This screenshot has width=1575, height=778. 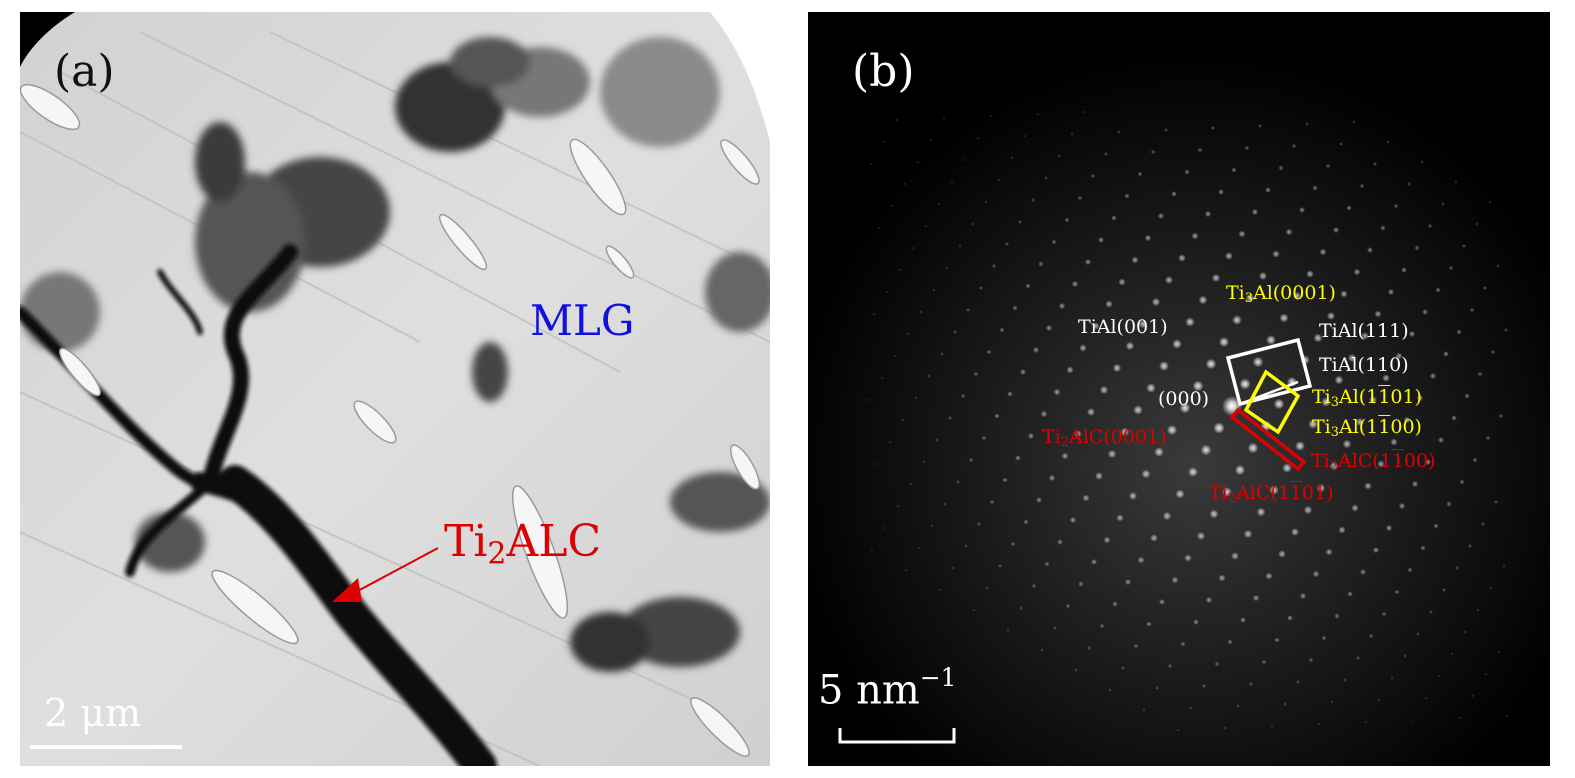 I want to click on ti2alc-cell-outline, so click(x=1268, y=439).